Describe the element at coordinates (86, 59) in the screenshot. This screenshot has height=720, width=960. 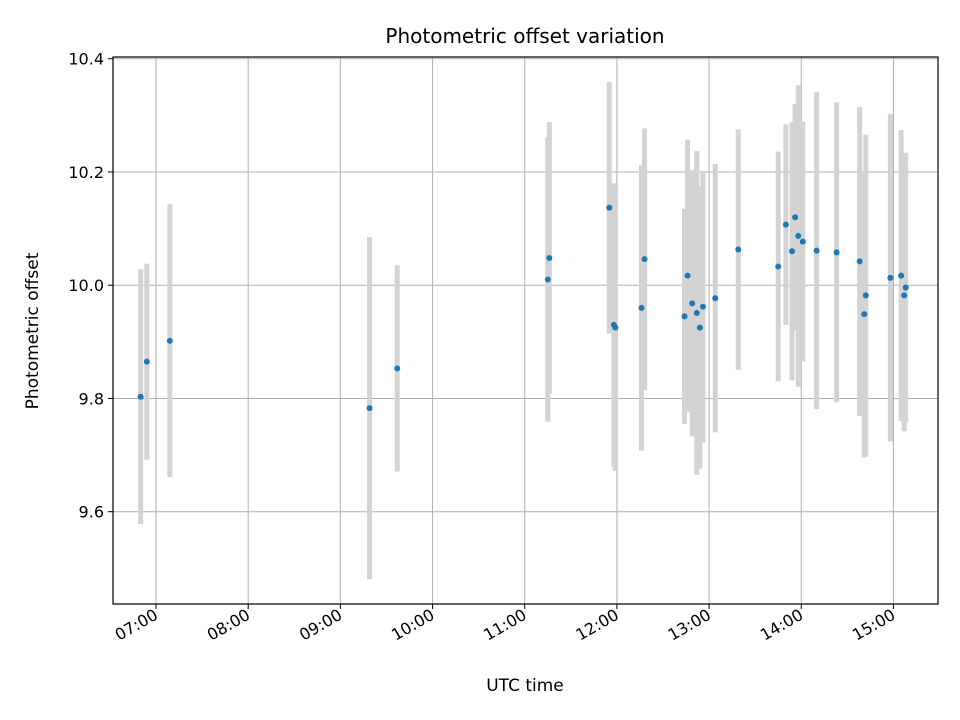
I see `y-tick-label: 10.4` at that location.